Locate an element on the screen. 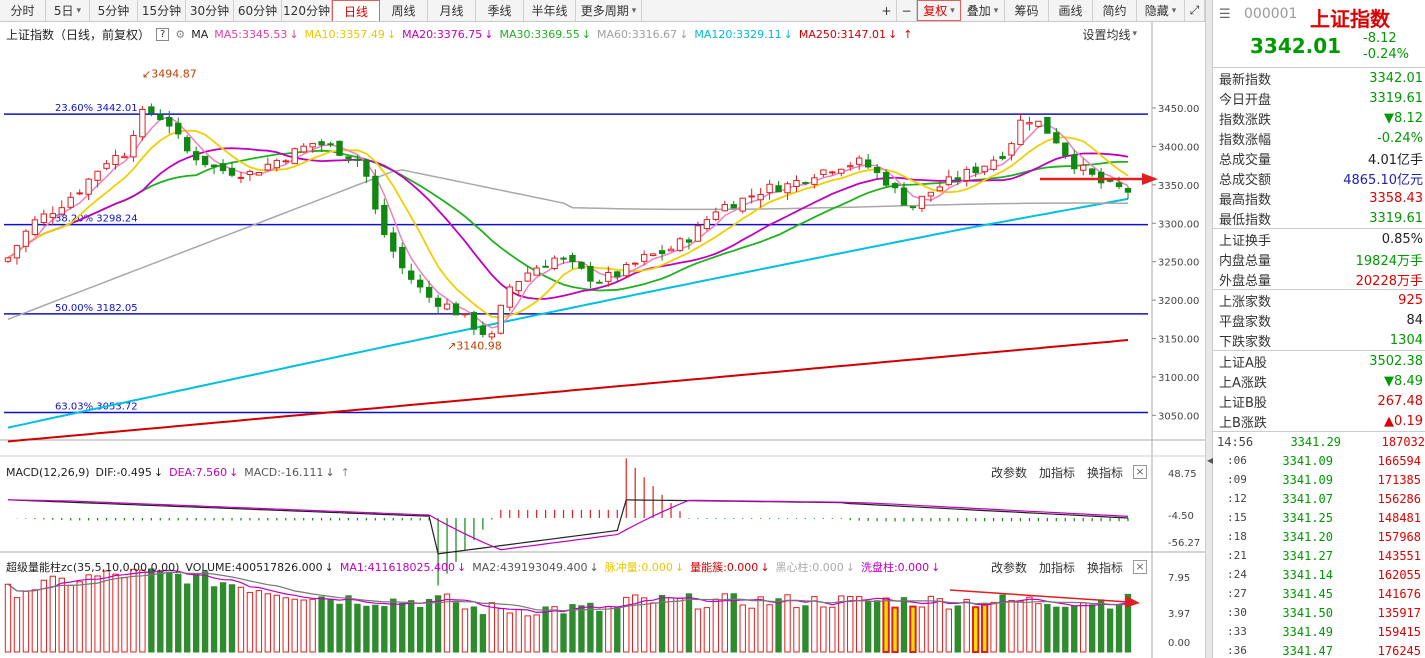 This screenshot has height=658, width=1425. tick-t: :33 is located at coordinates (1237, 631).